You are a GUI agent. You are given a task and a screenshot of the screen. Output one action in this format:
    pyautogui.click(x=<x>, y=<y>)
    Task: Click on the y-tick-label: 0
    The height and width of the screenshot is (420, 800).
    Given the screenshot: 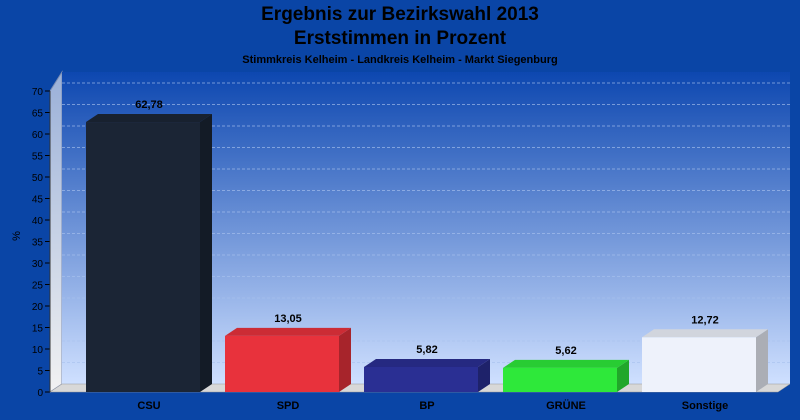 What is the action you would take?
    pyautogui.click(x=40, y=393)
    